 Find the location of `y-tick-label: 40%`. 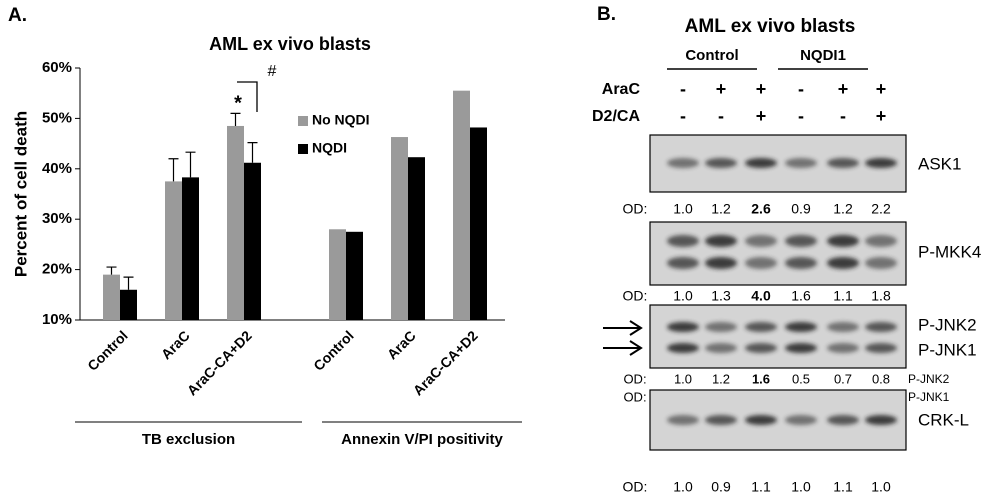

y-tick-label: 40% is located at coordinates (57, 168).